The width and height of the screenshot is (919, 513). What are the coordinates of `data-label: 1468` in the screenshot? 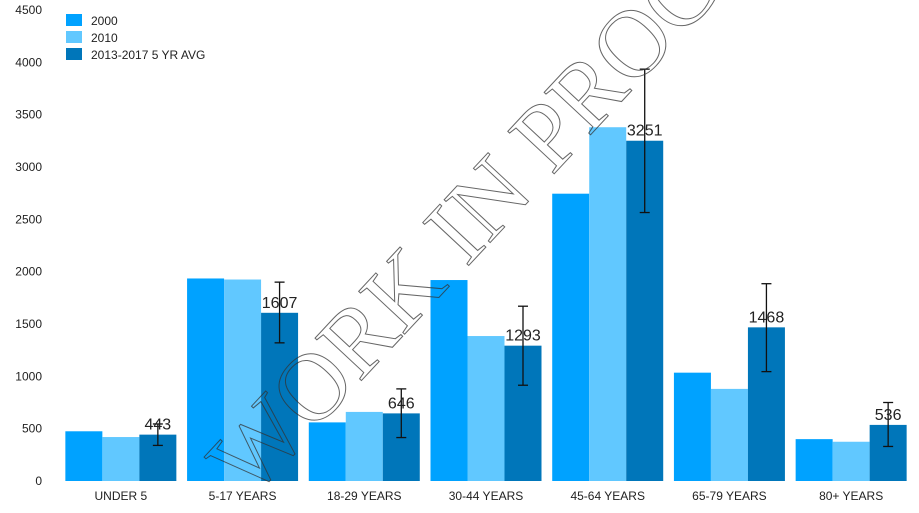 It's located at (767, 317).